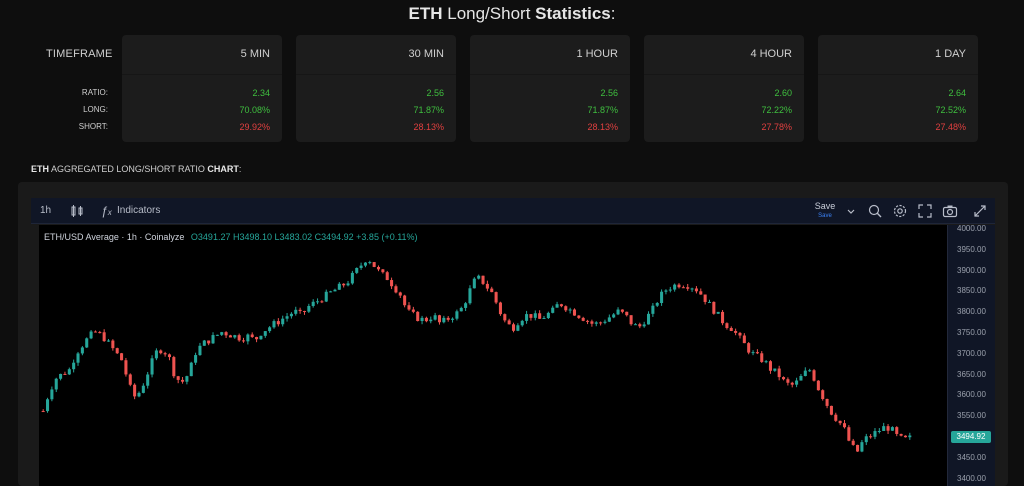 This screenshot has height=486, width=1024. What do you see at coordinates (428, 127) in the screenshot?
I see `short-value: 28.13%` at bounding box center [428, 127].